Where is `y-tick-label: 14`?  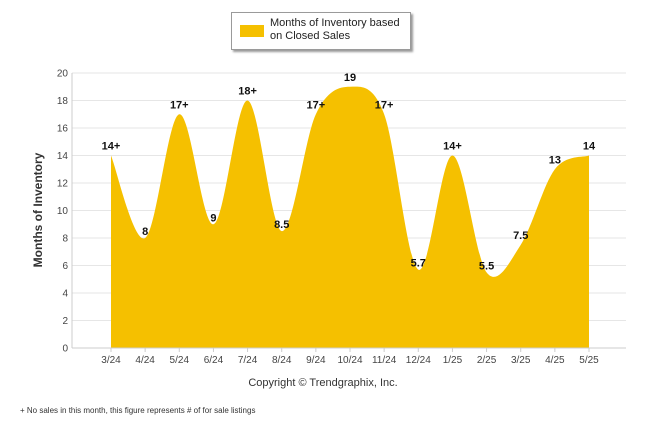
y-tick-label: 14 is located at coordinates (63, 156).